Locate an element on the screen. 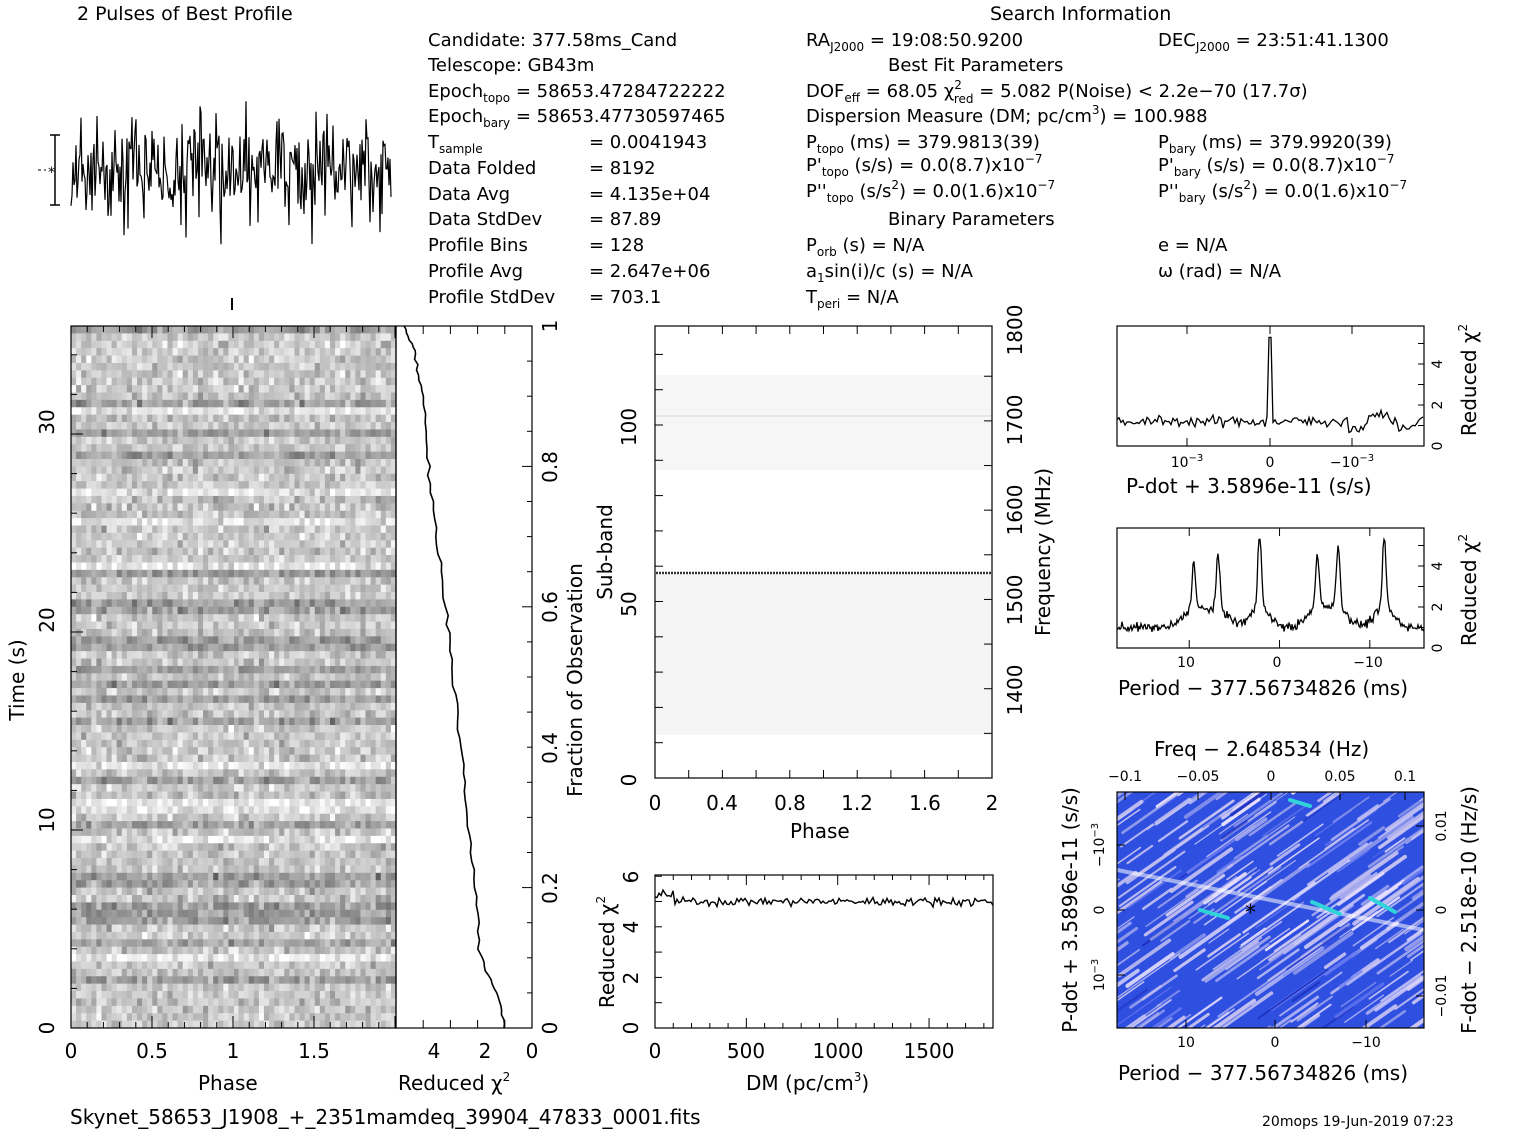 The width and height of the screenshot is (1517, 1133). pdot-bary-line: P'bary (s/s) = 0.0(8.7)x10−7 is located at coordinates (1276, 165).